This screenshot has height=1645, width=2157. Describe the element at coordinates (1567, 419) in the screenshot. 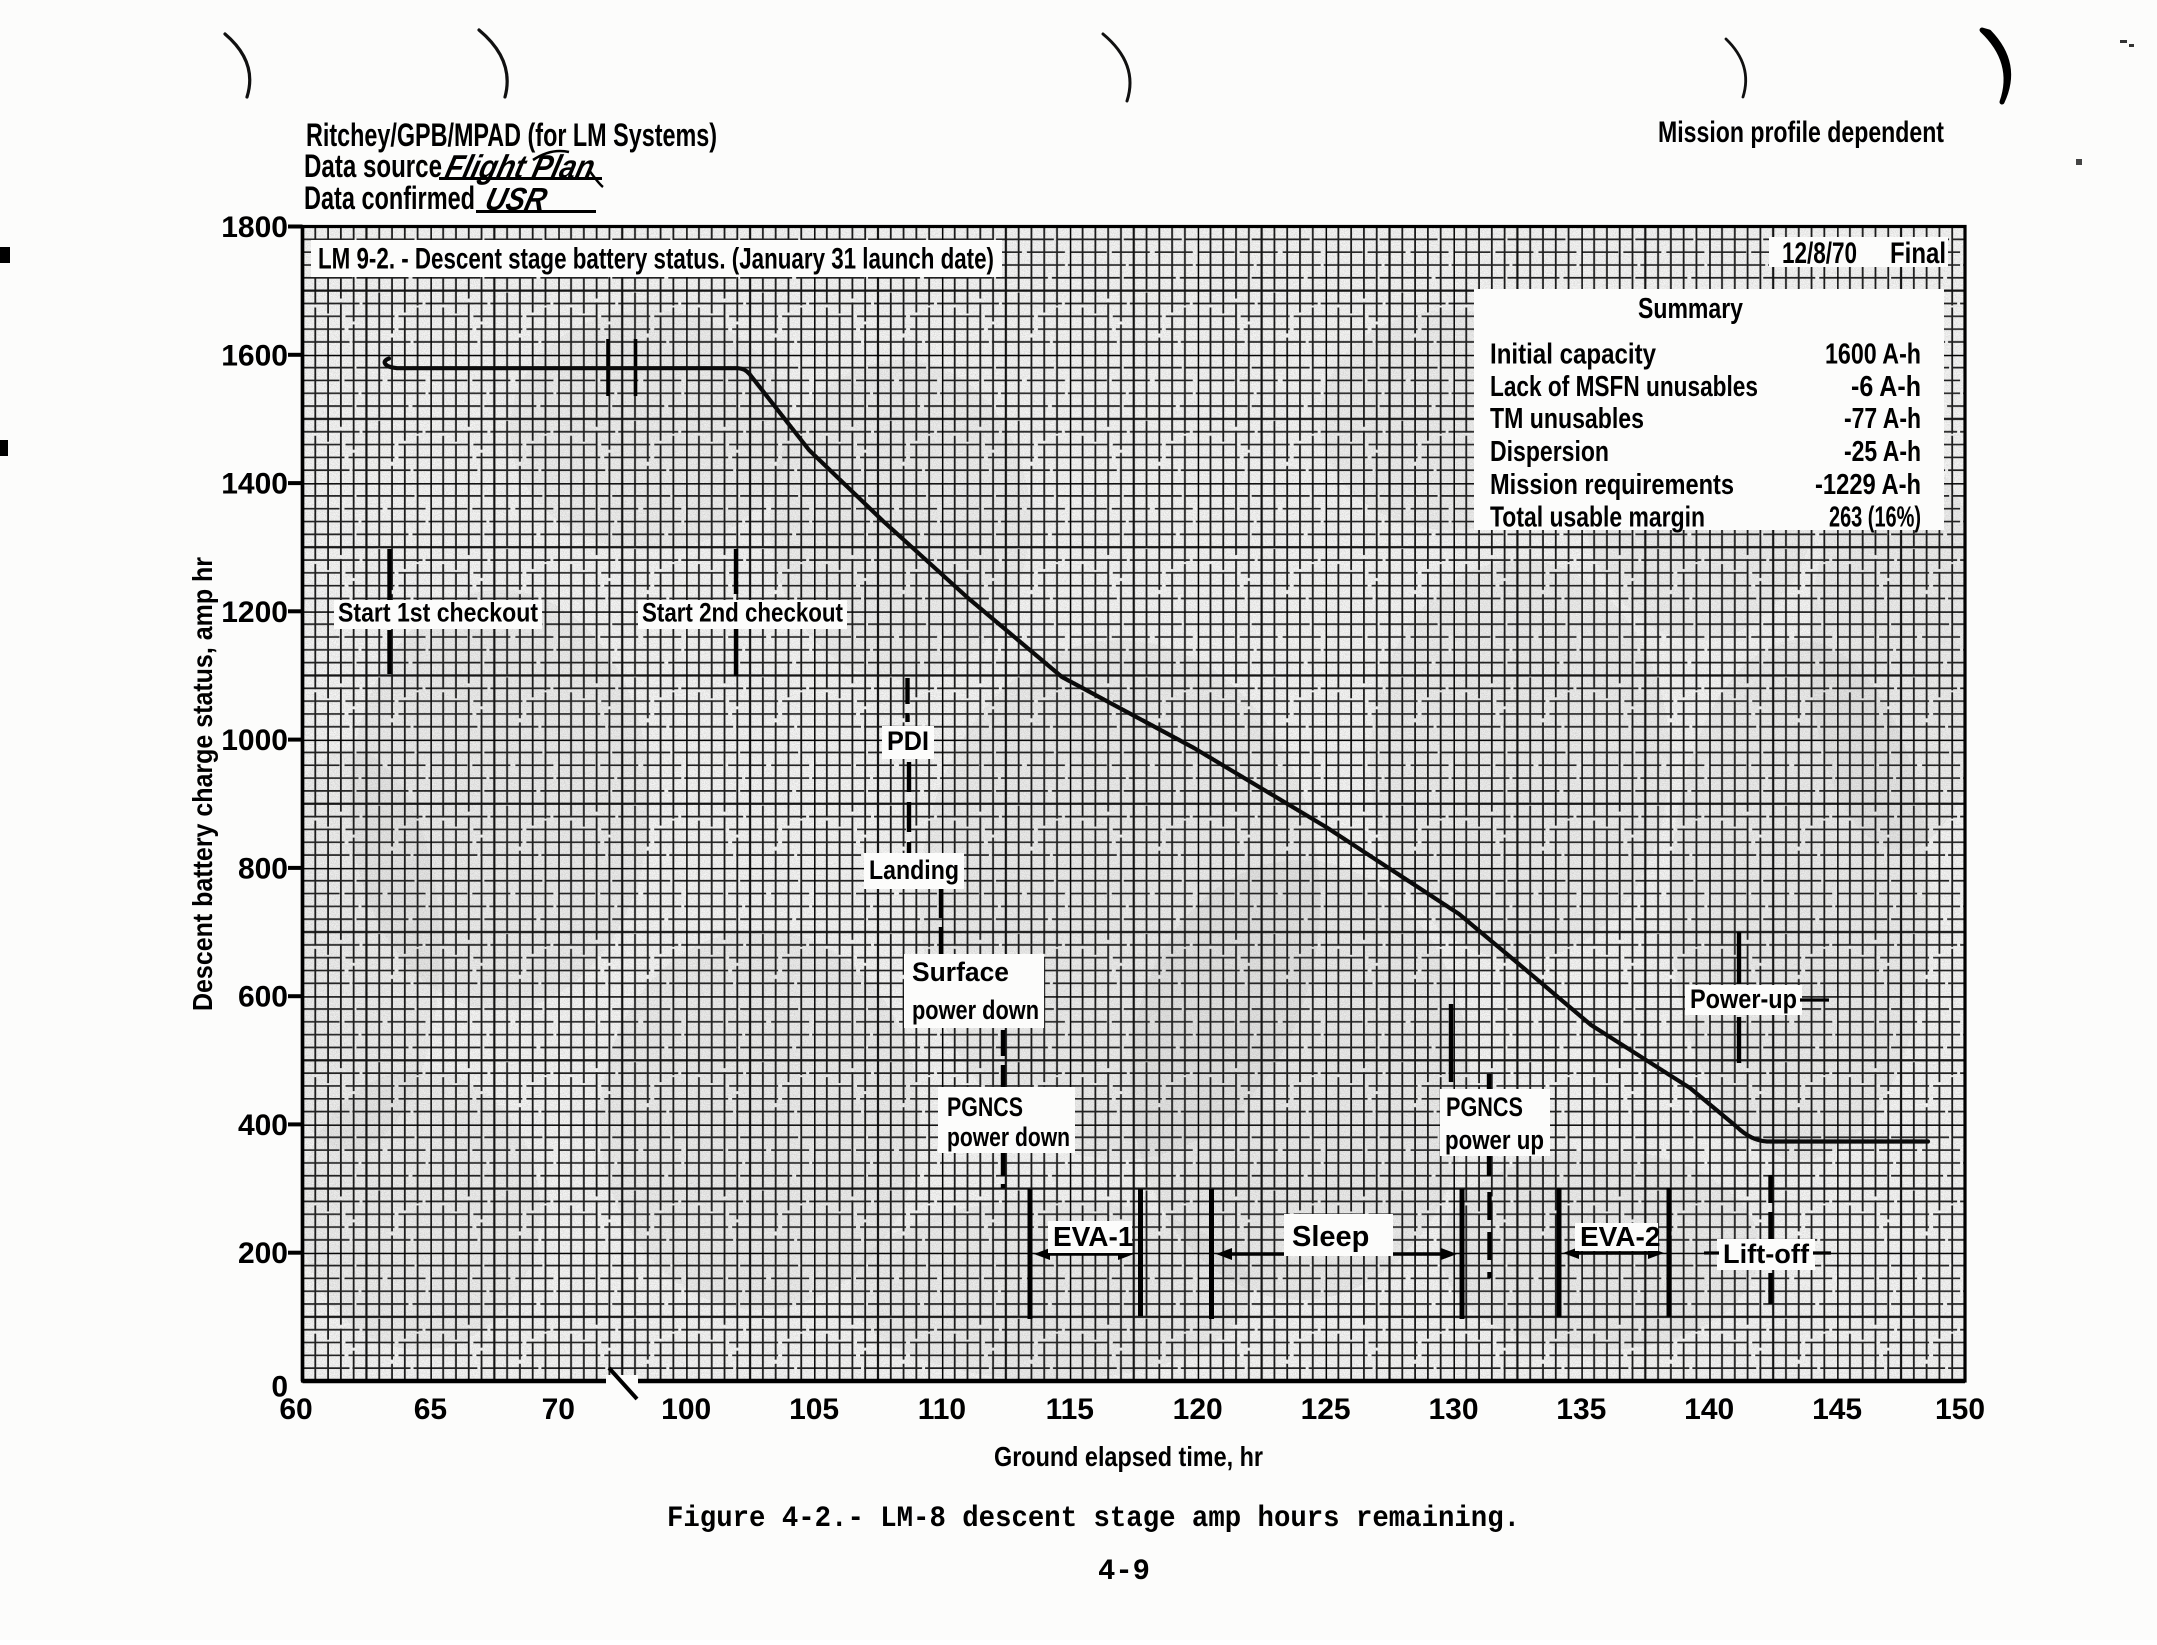

I see `svg-text: TM unusables` at that location.